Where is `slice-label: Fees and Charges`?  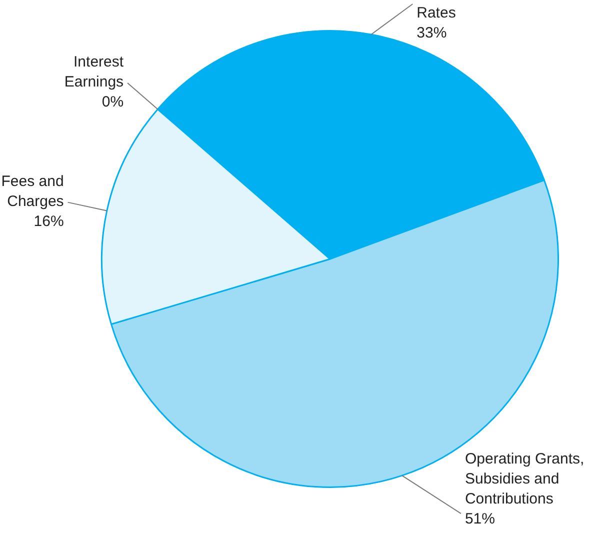 slice-label: Fees and Charges is located at coordinates (32, 191).